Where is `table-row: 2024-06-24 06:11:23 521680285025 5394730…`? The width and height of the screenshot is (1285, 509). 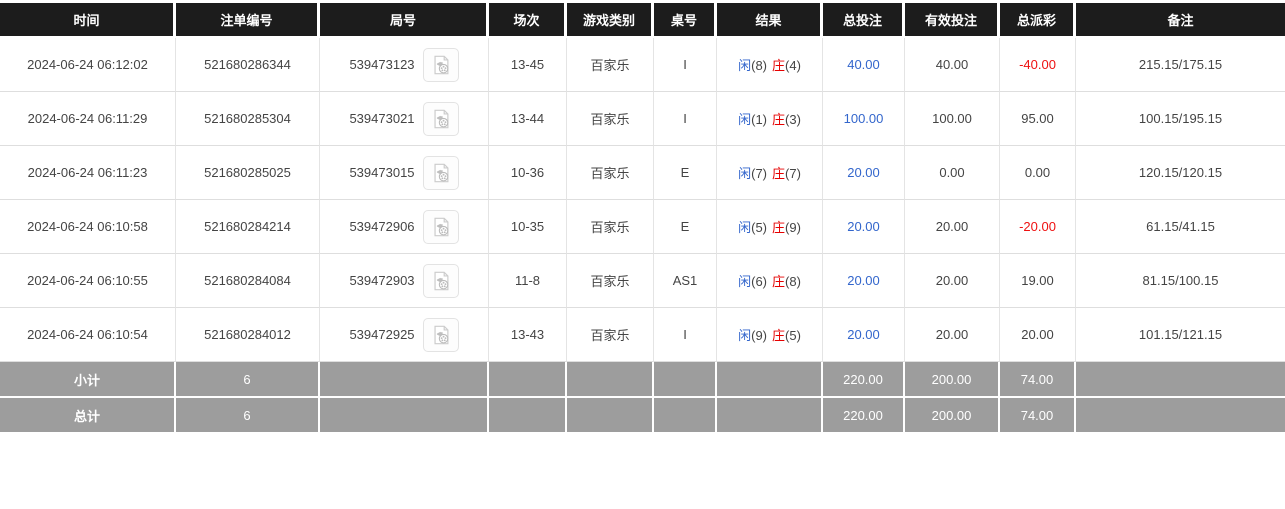 table-row: 2024-06-24 06:11:23 521680285025 5394730… is located at coordinates (642, 173).